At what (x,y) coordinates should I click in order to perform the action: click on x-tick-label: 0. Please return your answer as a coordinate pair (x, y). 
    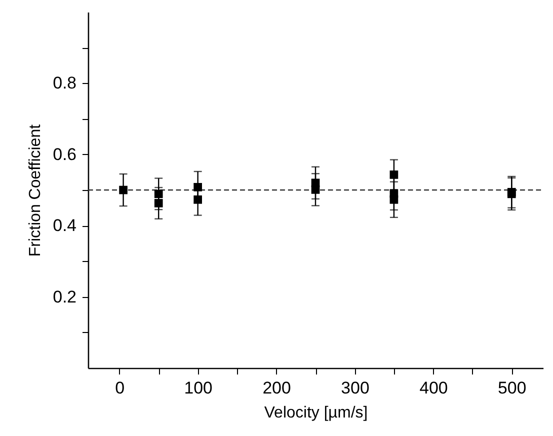
    Looking at the image, I should click on (120, 388).